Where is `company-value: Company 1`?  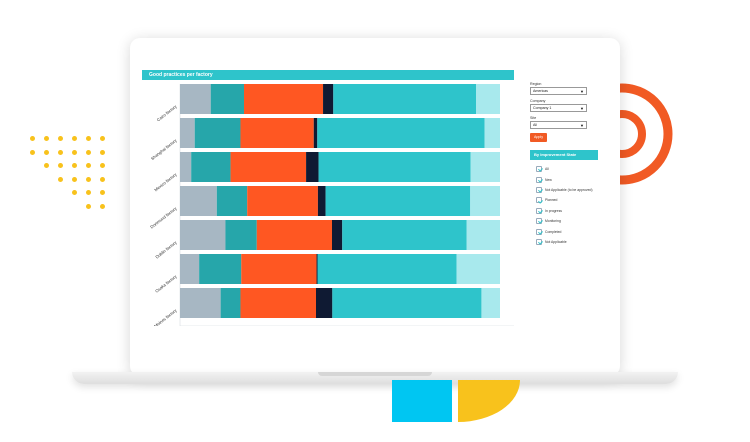
company-value: Company 1 is located at coordinates (542, 108).